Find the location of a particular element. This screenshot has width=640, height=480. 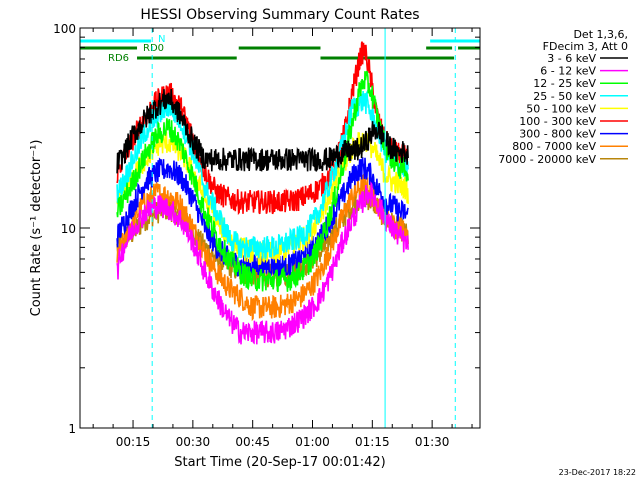

x-tick-label-4: 01:15 is located at coordinates (372, 442).